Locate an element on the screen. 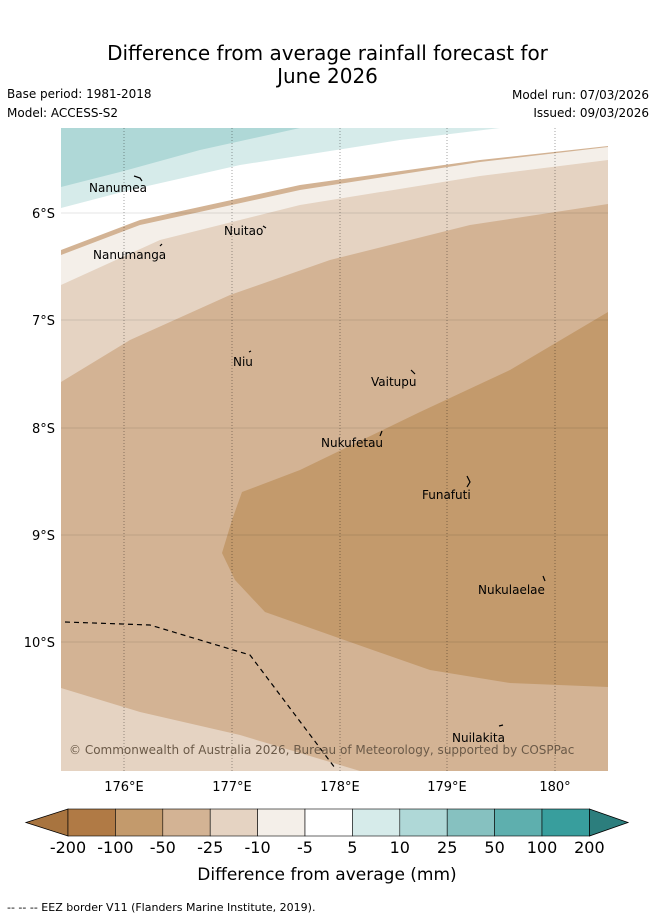 Image resolution: width=655 pixels, height=919 pixels. island-label-vaitupu: Vaitupu is located at coordinates (394, 382).